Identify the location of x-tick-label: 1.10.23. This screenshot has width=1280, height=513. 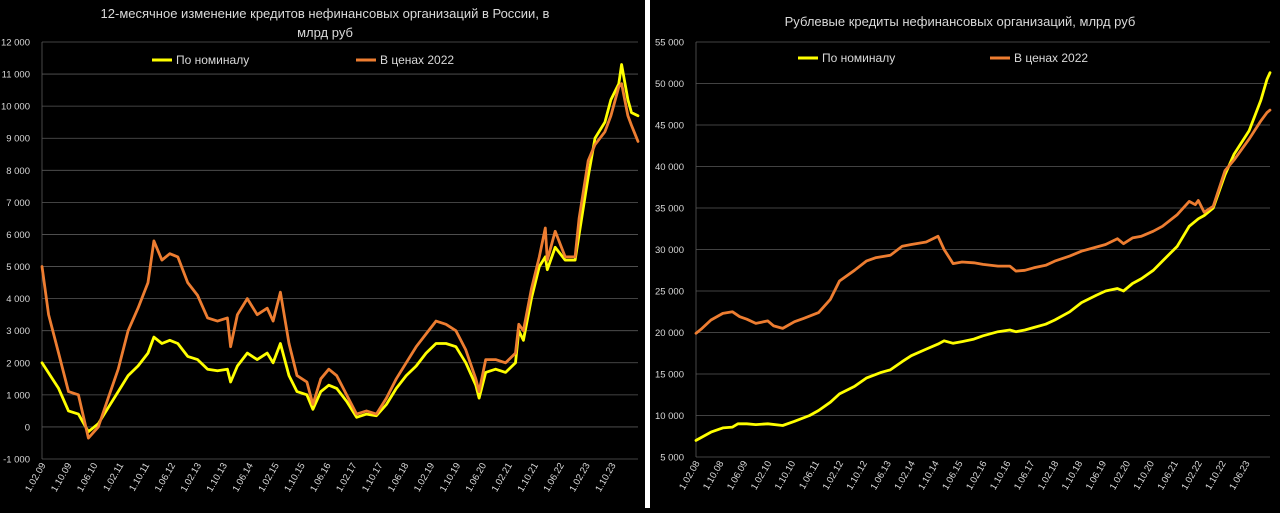
(605, 477).